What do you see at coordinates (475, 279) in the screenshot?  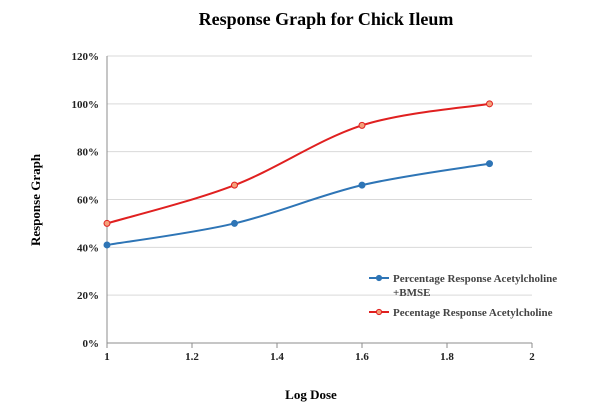 I see `legend-label-line: Percentage Response Acetylcholine` at bounding box center [475, 279].